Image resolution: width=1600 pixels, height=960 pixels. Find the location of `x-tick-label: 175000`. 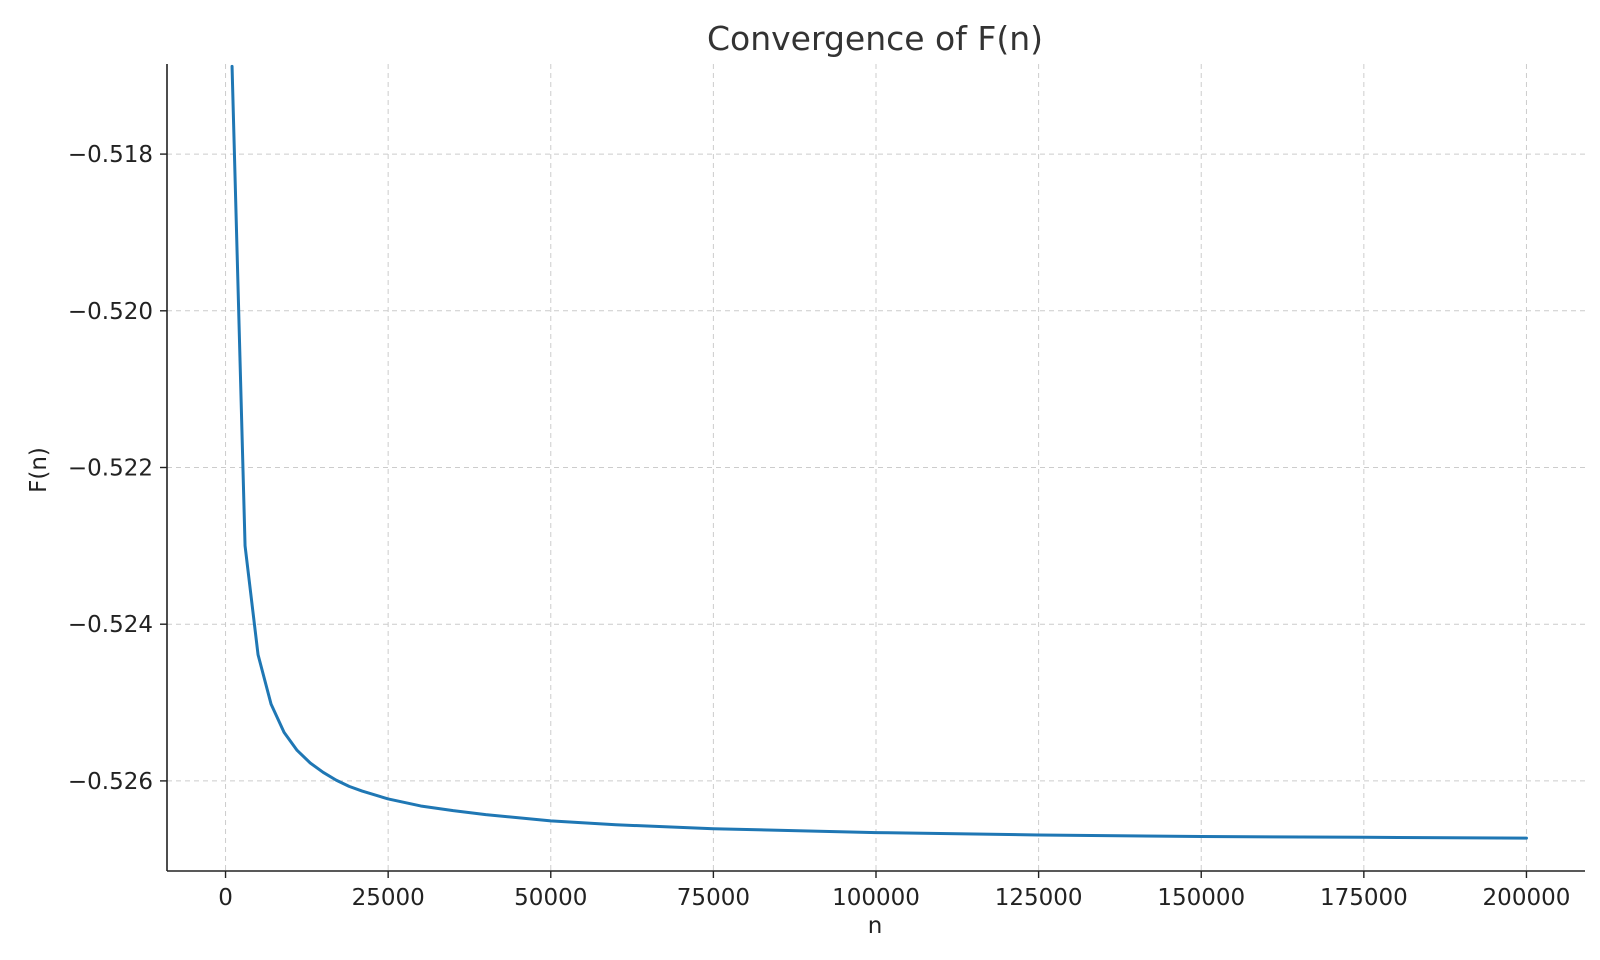

x-tick-label: 175000 is located at coordinates (1364, 898).